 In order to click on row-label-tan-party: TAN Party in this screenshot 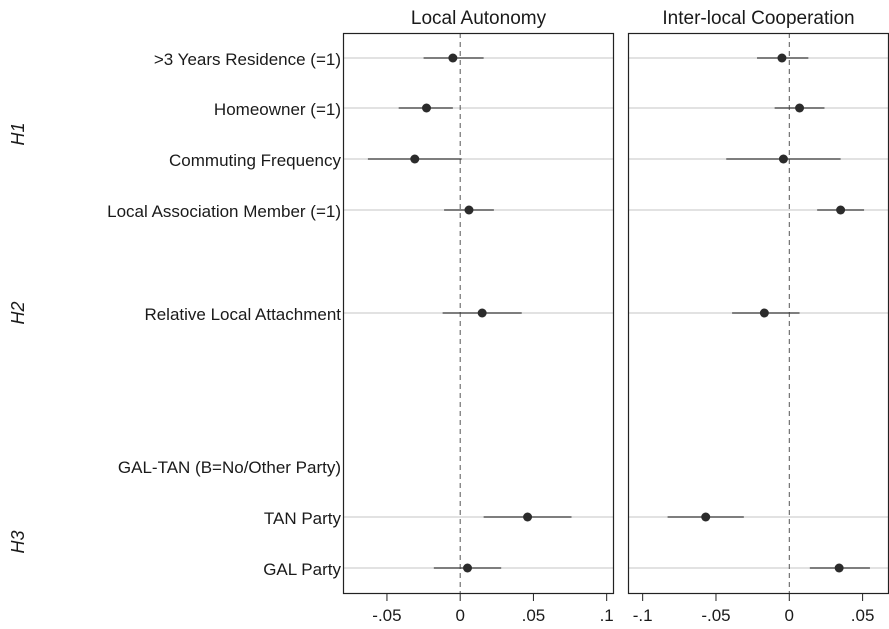, I will do `click(303, 518)`.